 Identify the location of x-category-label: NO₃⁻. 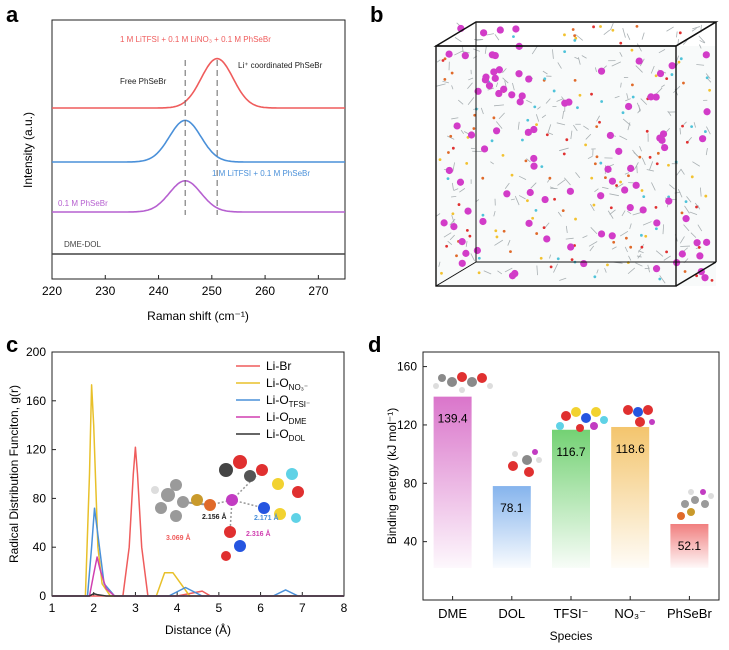
(630, 613).